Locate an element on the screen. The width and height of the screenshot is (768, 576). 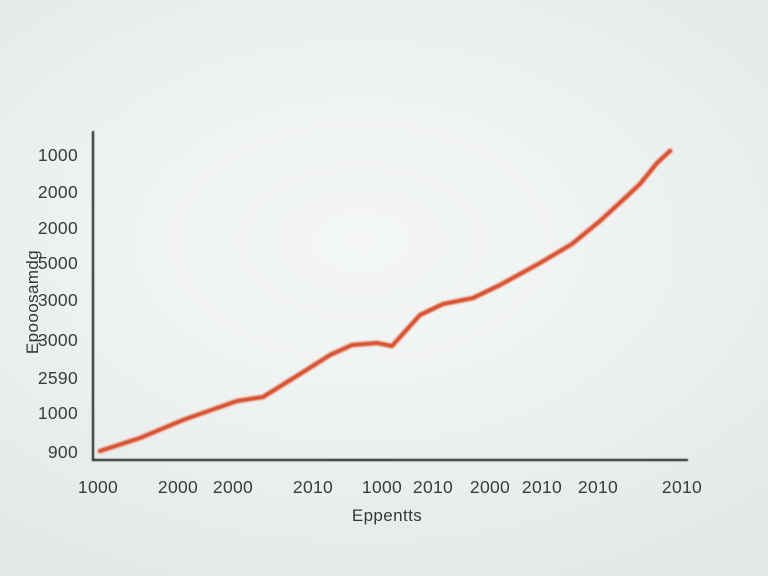
y-tick-label: 2590 is located at coordinates (58, 378).